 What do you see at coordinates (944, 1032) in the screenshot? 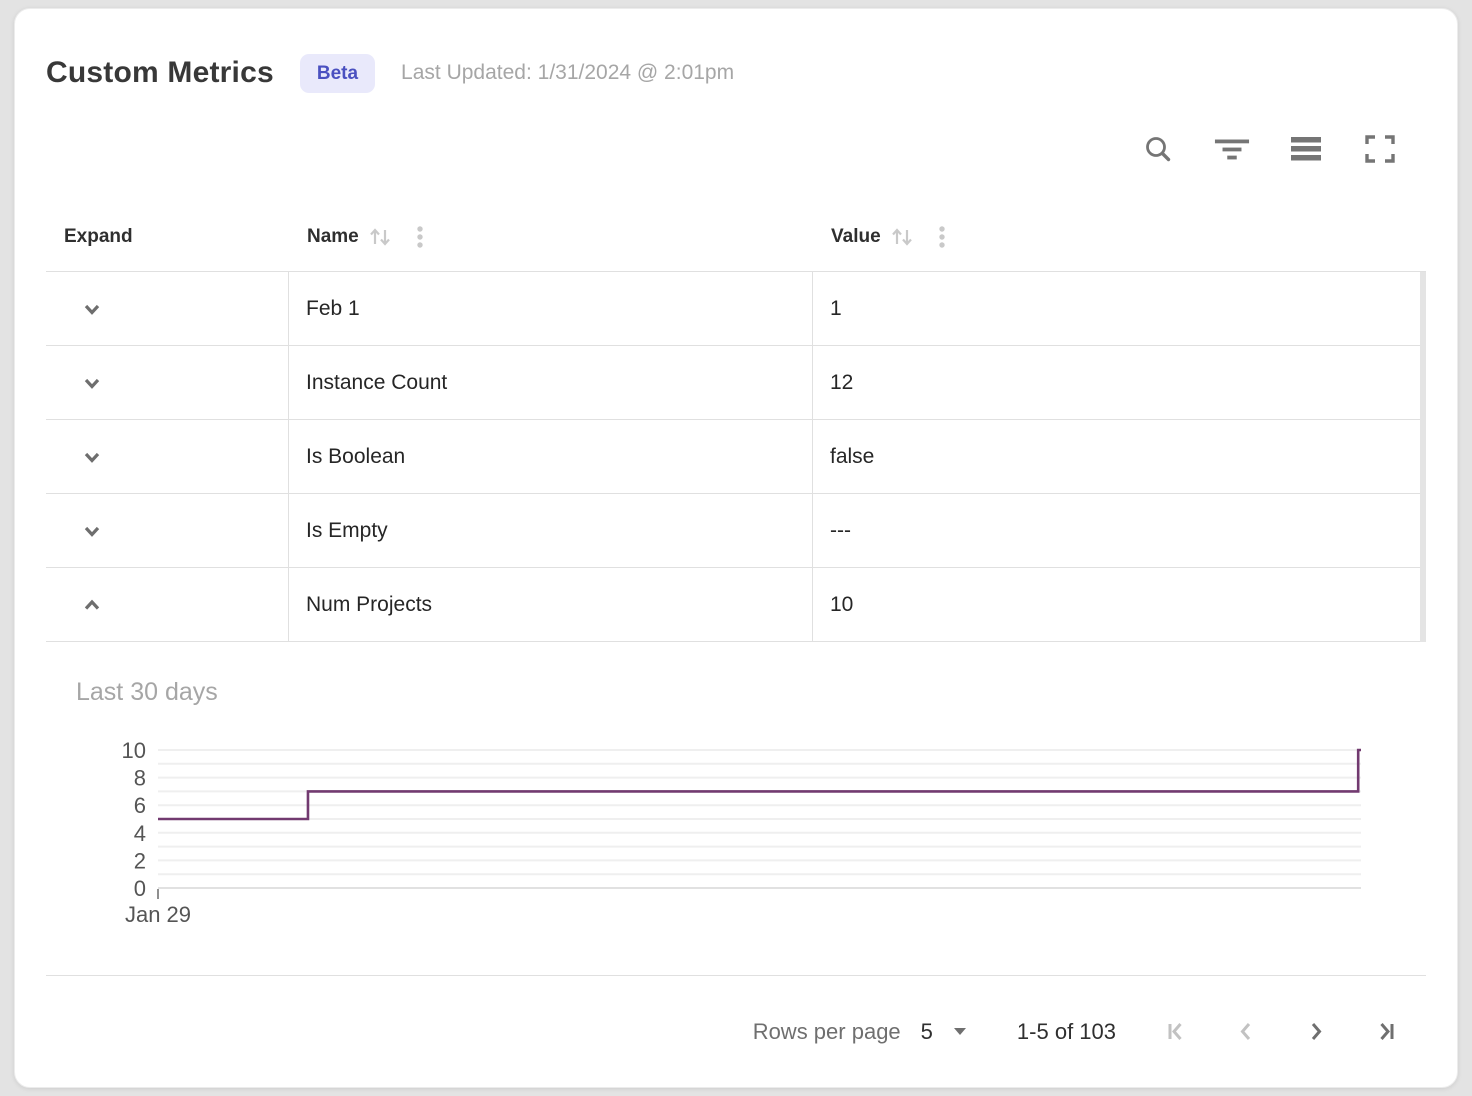
I see `rows-per-page-select: 5` at bounding box center [944, 1032].